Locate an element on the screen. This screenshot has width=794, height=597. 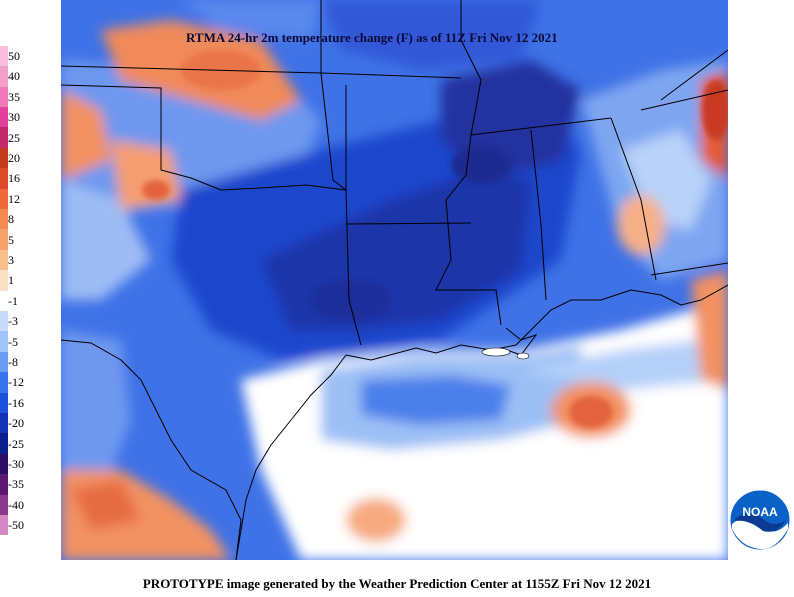
legend-label: 40 is located at coordinates (14, 76).